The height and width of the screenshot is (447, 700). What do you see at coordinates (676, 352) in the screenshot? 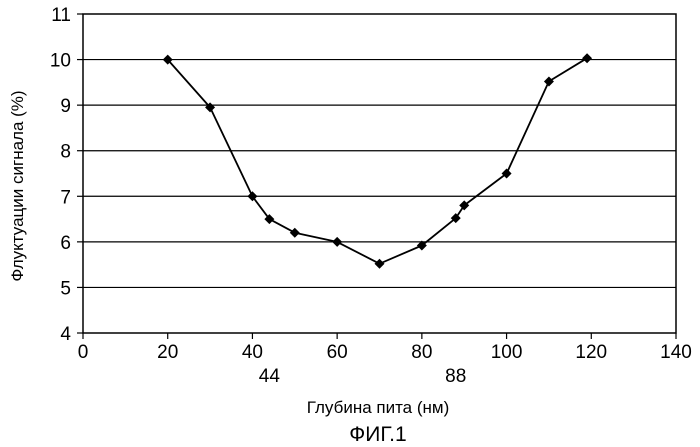
I see `x-tick-label-140: 140` at bounding box center [676, 352].